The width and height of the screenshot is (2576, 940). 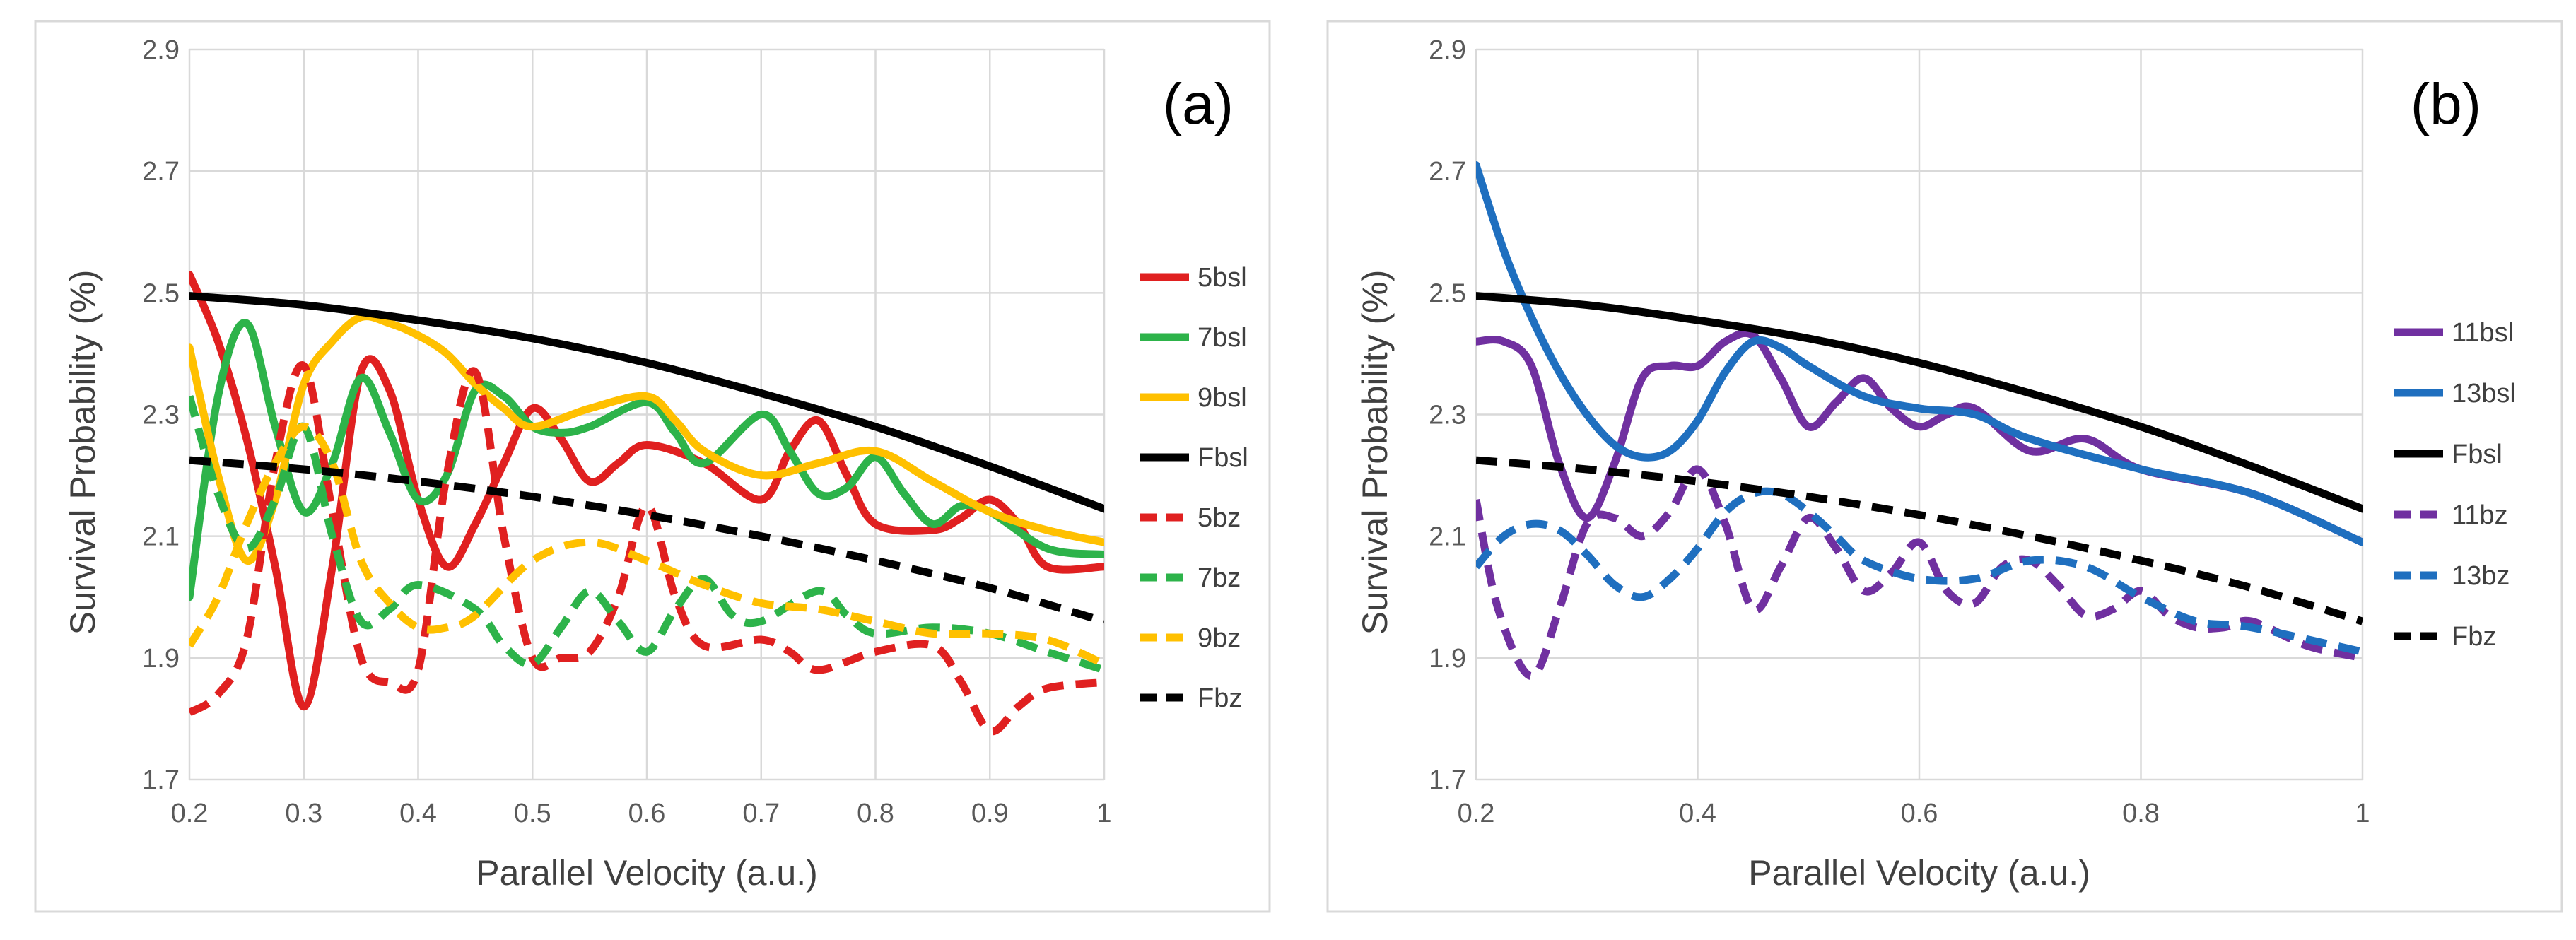 What do you see at coordinates (1222, 278) in the screenshot?
I see `legend-label-5bsl: 5bsl` at bounding box center [1222, 278].